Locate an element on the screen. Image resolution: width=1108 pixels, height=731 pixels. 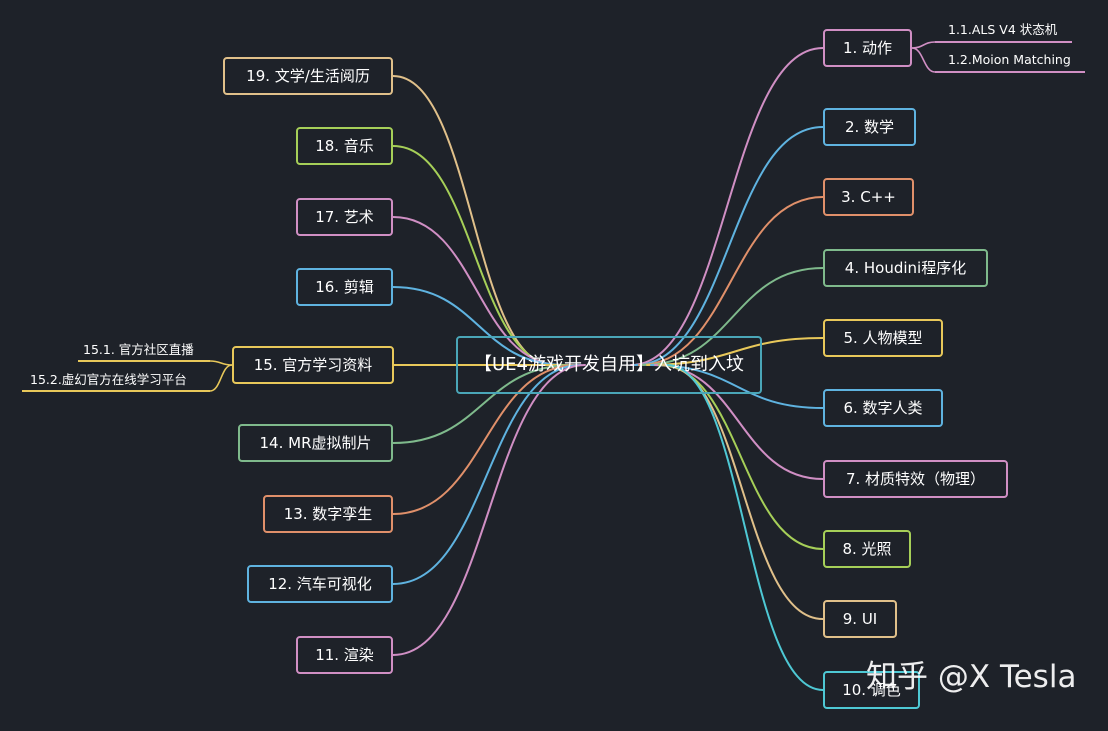
sub-node-15-2: 15.2.虚幻官方在线学习平台 is located at coordinates (108, 379).